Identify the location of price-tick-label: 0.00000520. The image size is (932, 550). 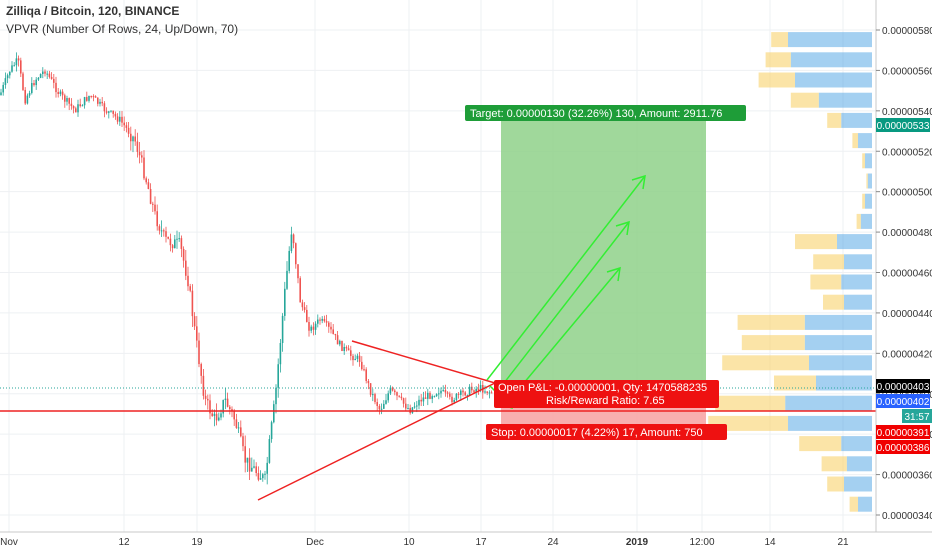
(907, 152).